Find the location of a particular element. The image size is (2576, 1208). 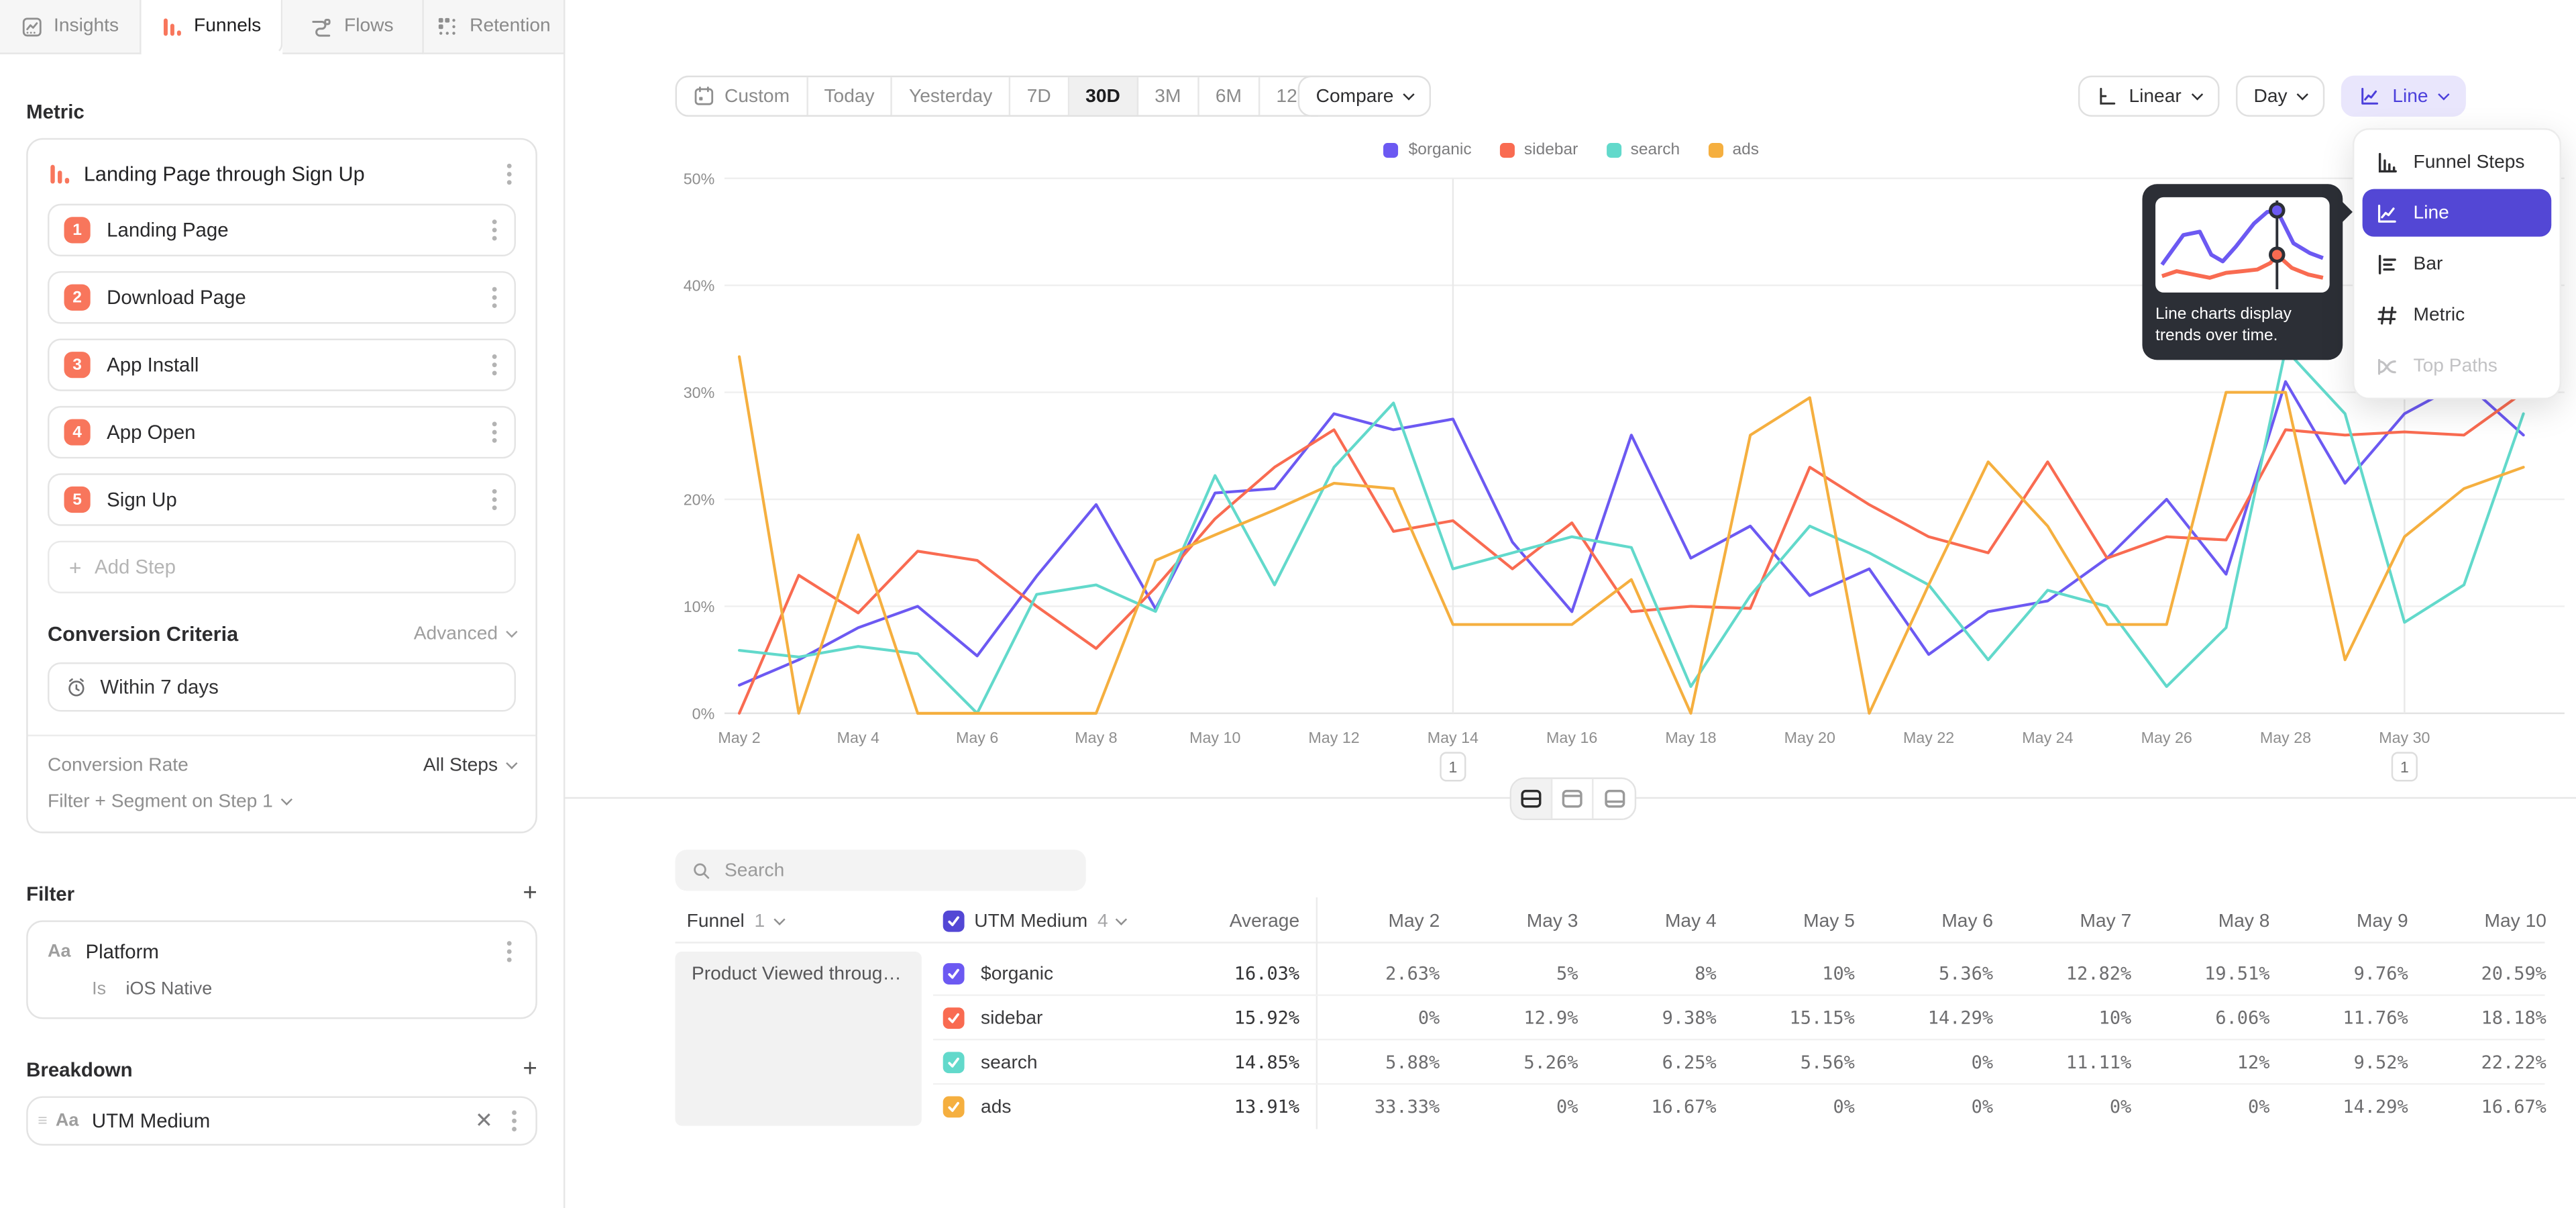

svg-text: 0% is located at coordinates (703, 713).